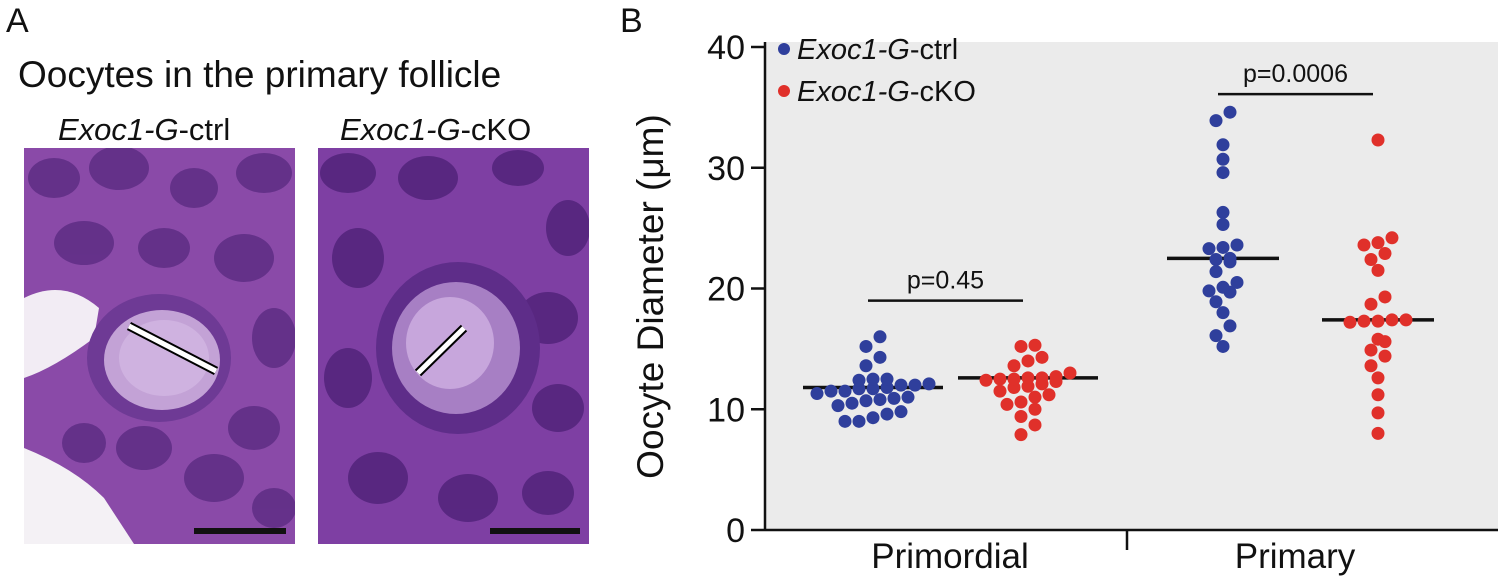 The width and height of the screenshot is (1498, 579). What do you see at coordinates (726, 410) in the screenshot?
I see `y-tick-label: 10` at bounding box center [726, 410].